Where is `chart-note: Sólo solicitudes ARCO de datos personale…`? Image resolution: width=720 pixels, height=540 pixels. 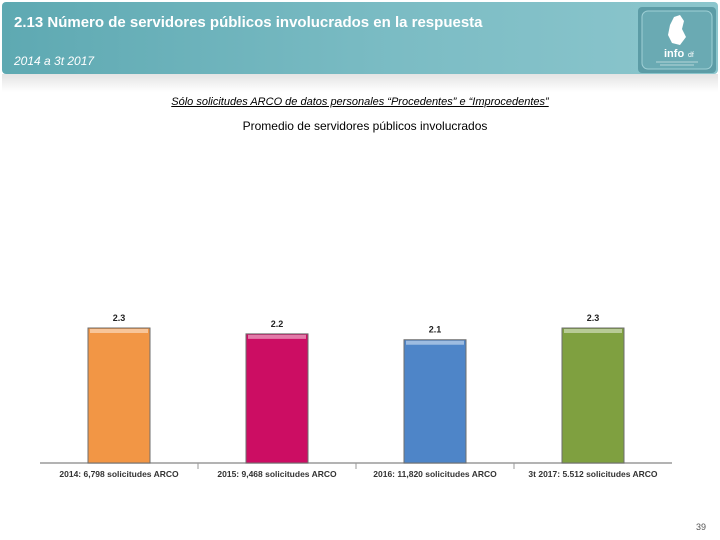
chart-note: Sólo solicitudes ARCO de datos personale… is located at coordinates (360, 102).